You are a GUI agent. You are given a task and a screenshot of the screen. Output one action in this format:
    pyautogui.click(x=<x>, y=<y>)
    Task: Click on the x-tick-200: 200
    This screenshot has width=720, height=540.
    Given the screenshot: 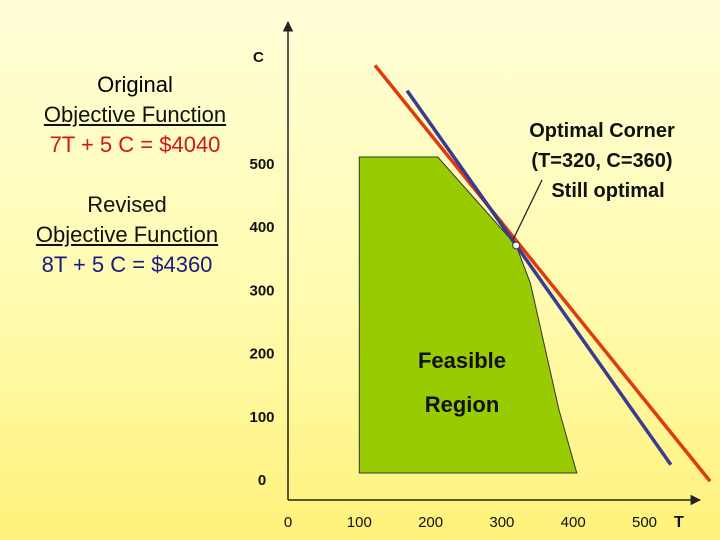 What is the action you would take?
    pyautogui.click(x=430, y=522)
    